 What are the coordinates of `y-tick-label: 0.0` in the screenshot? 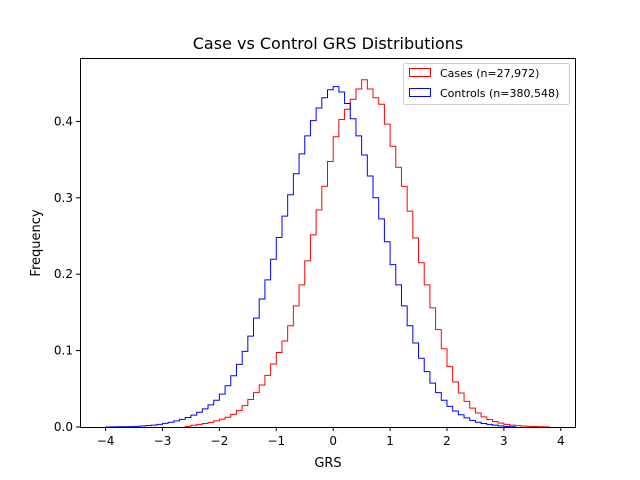 It's located at (63, 427).